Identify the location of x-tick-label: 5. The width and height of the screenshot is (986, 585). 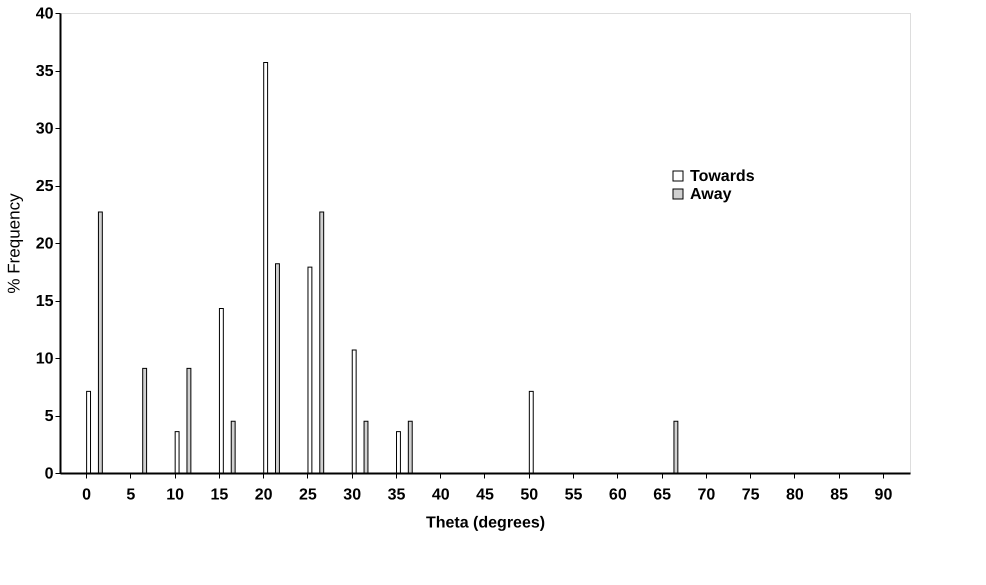
(131, 495).